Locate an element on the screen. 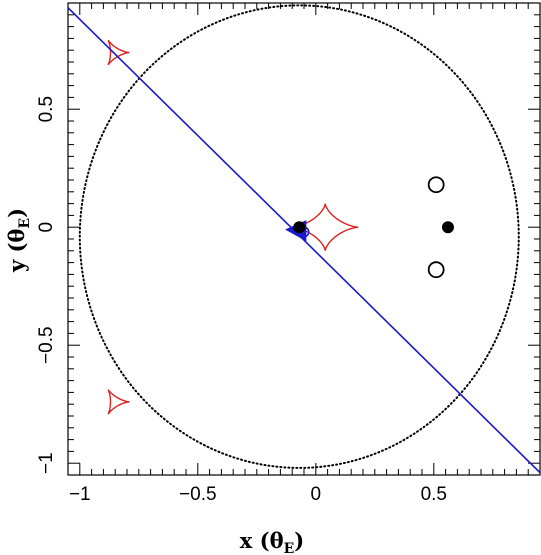 The width and height of the screenshot is (541, 555). x-axis-label: x (θE) is located at coordinates (272, 541).